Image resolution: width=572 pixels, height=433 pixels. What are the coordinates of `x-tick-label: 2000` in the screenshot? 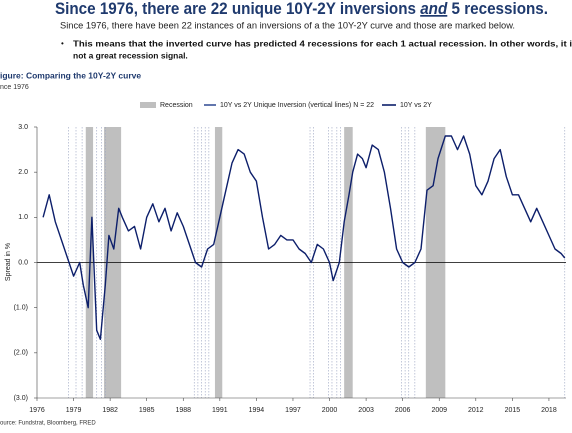 It's located at (330, 410).